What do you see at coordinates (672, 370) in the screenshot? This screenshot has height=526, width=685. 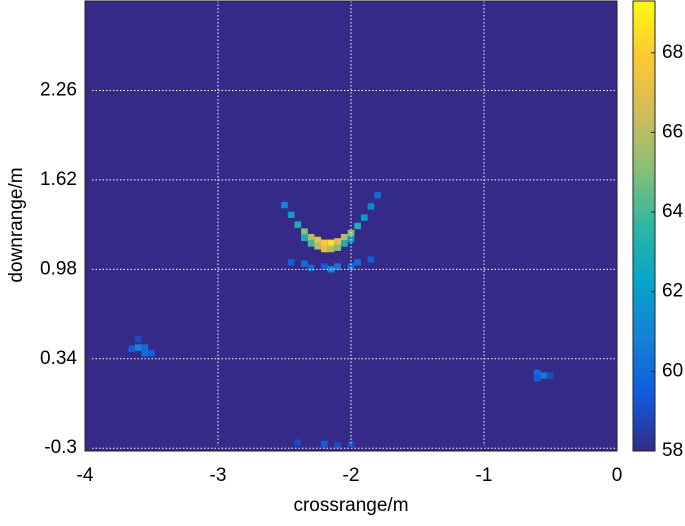 I see `colorbar-tick-label: 60` at bounding box center [672, 370].